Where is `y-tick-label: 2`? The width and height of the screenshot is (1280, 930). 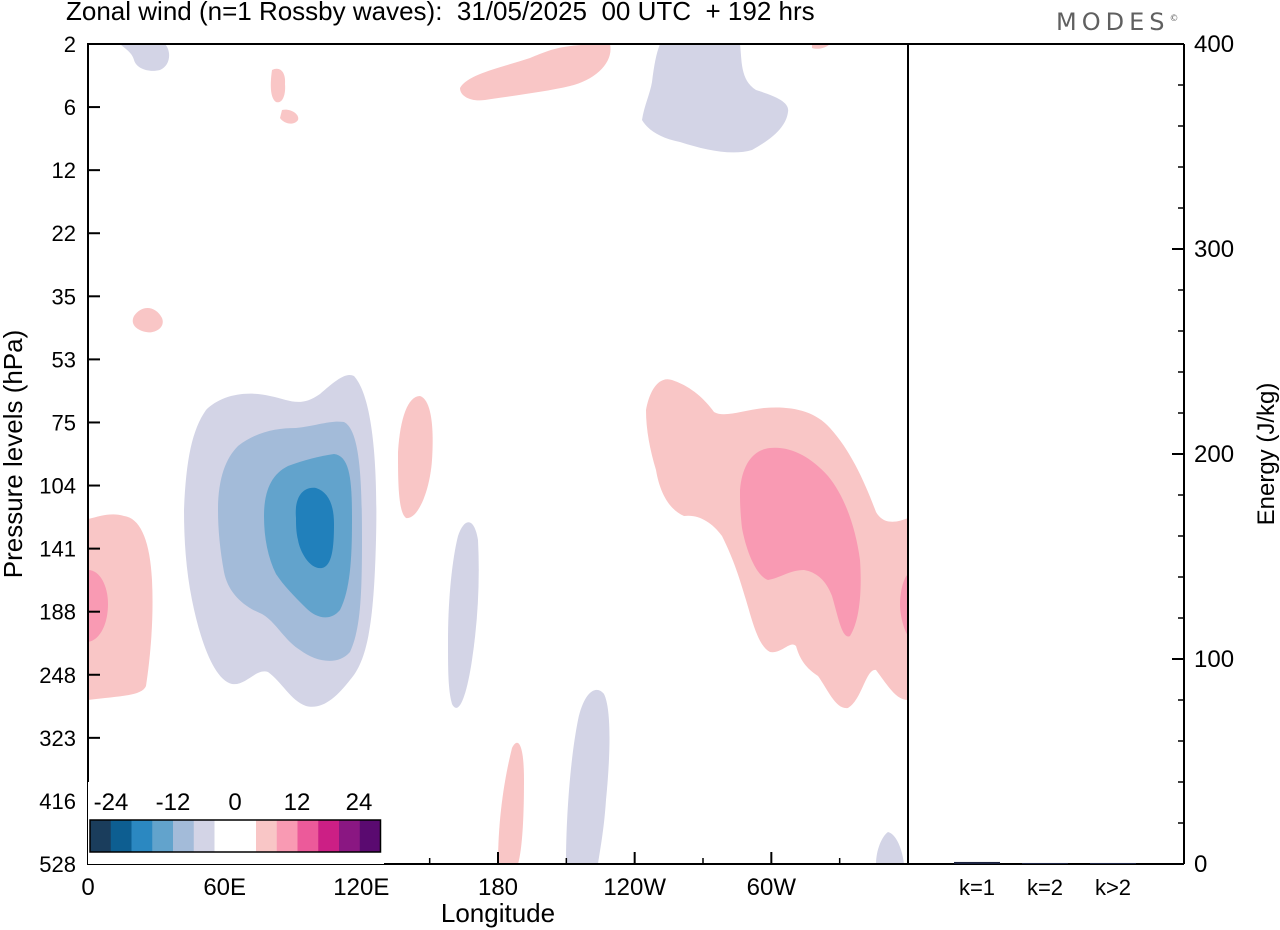
y-tick-label: 2 is located at coordinates (70, 44).